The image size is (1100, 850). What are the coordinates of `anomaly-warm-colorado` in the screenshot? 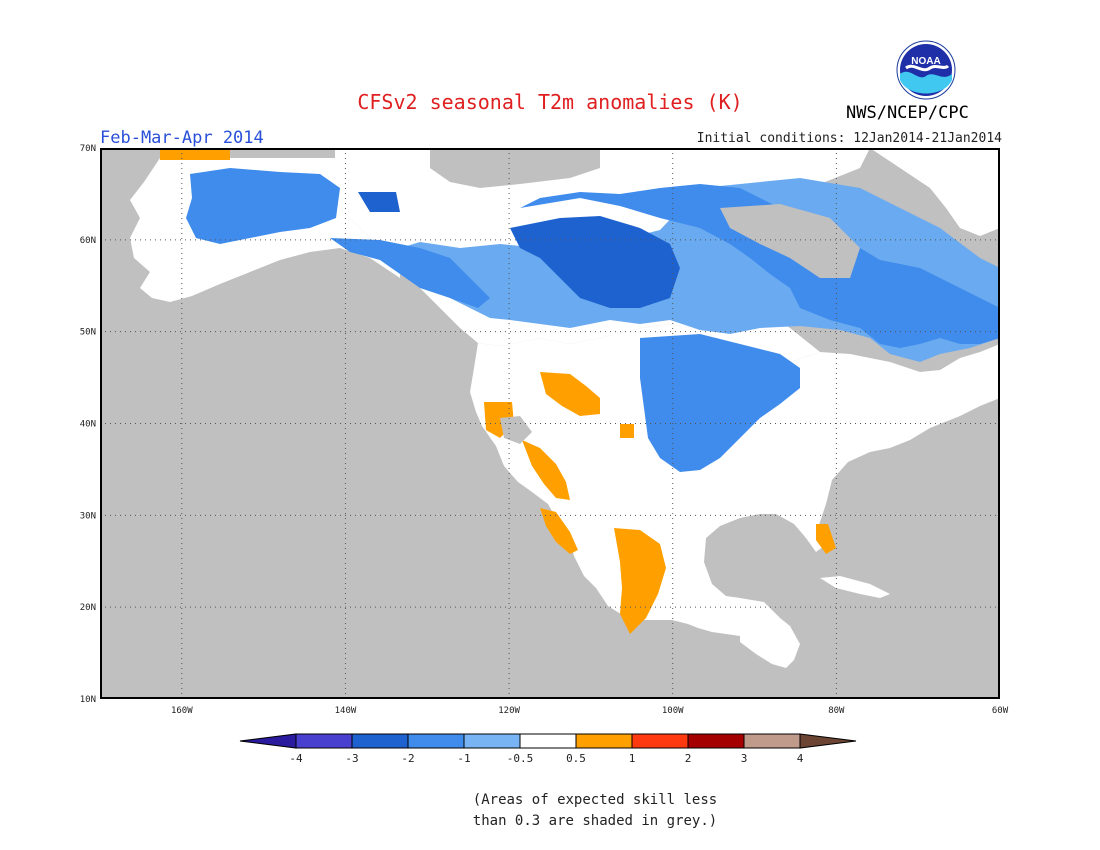 It's located at (627, 431).